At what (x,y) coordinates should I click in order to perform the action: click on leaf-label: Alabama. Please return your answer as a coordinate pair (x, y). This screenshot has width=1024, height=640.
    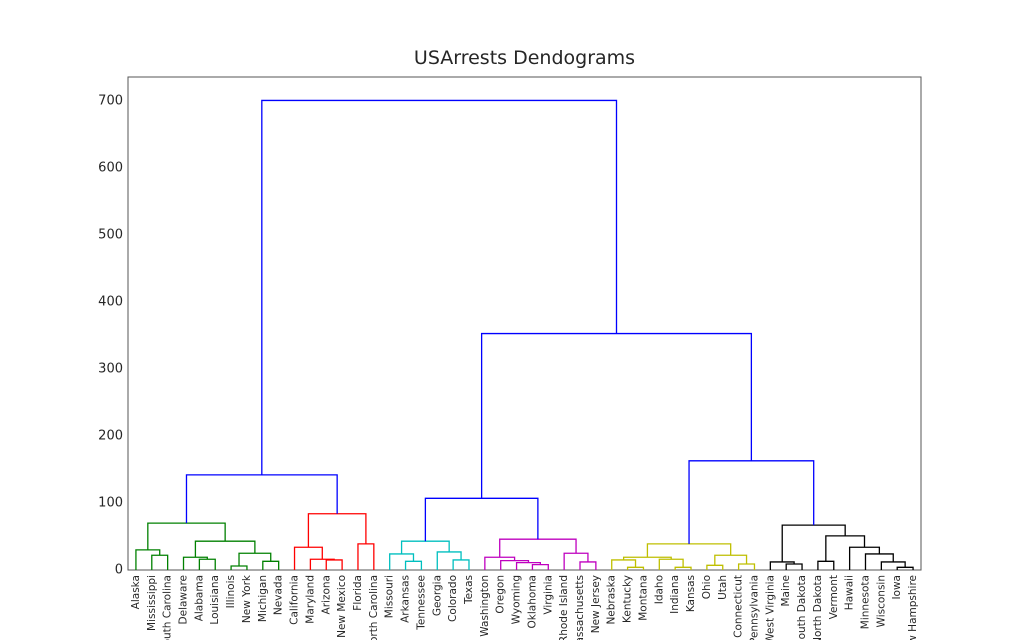
    Looking at the image, I should click on (199, 598).